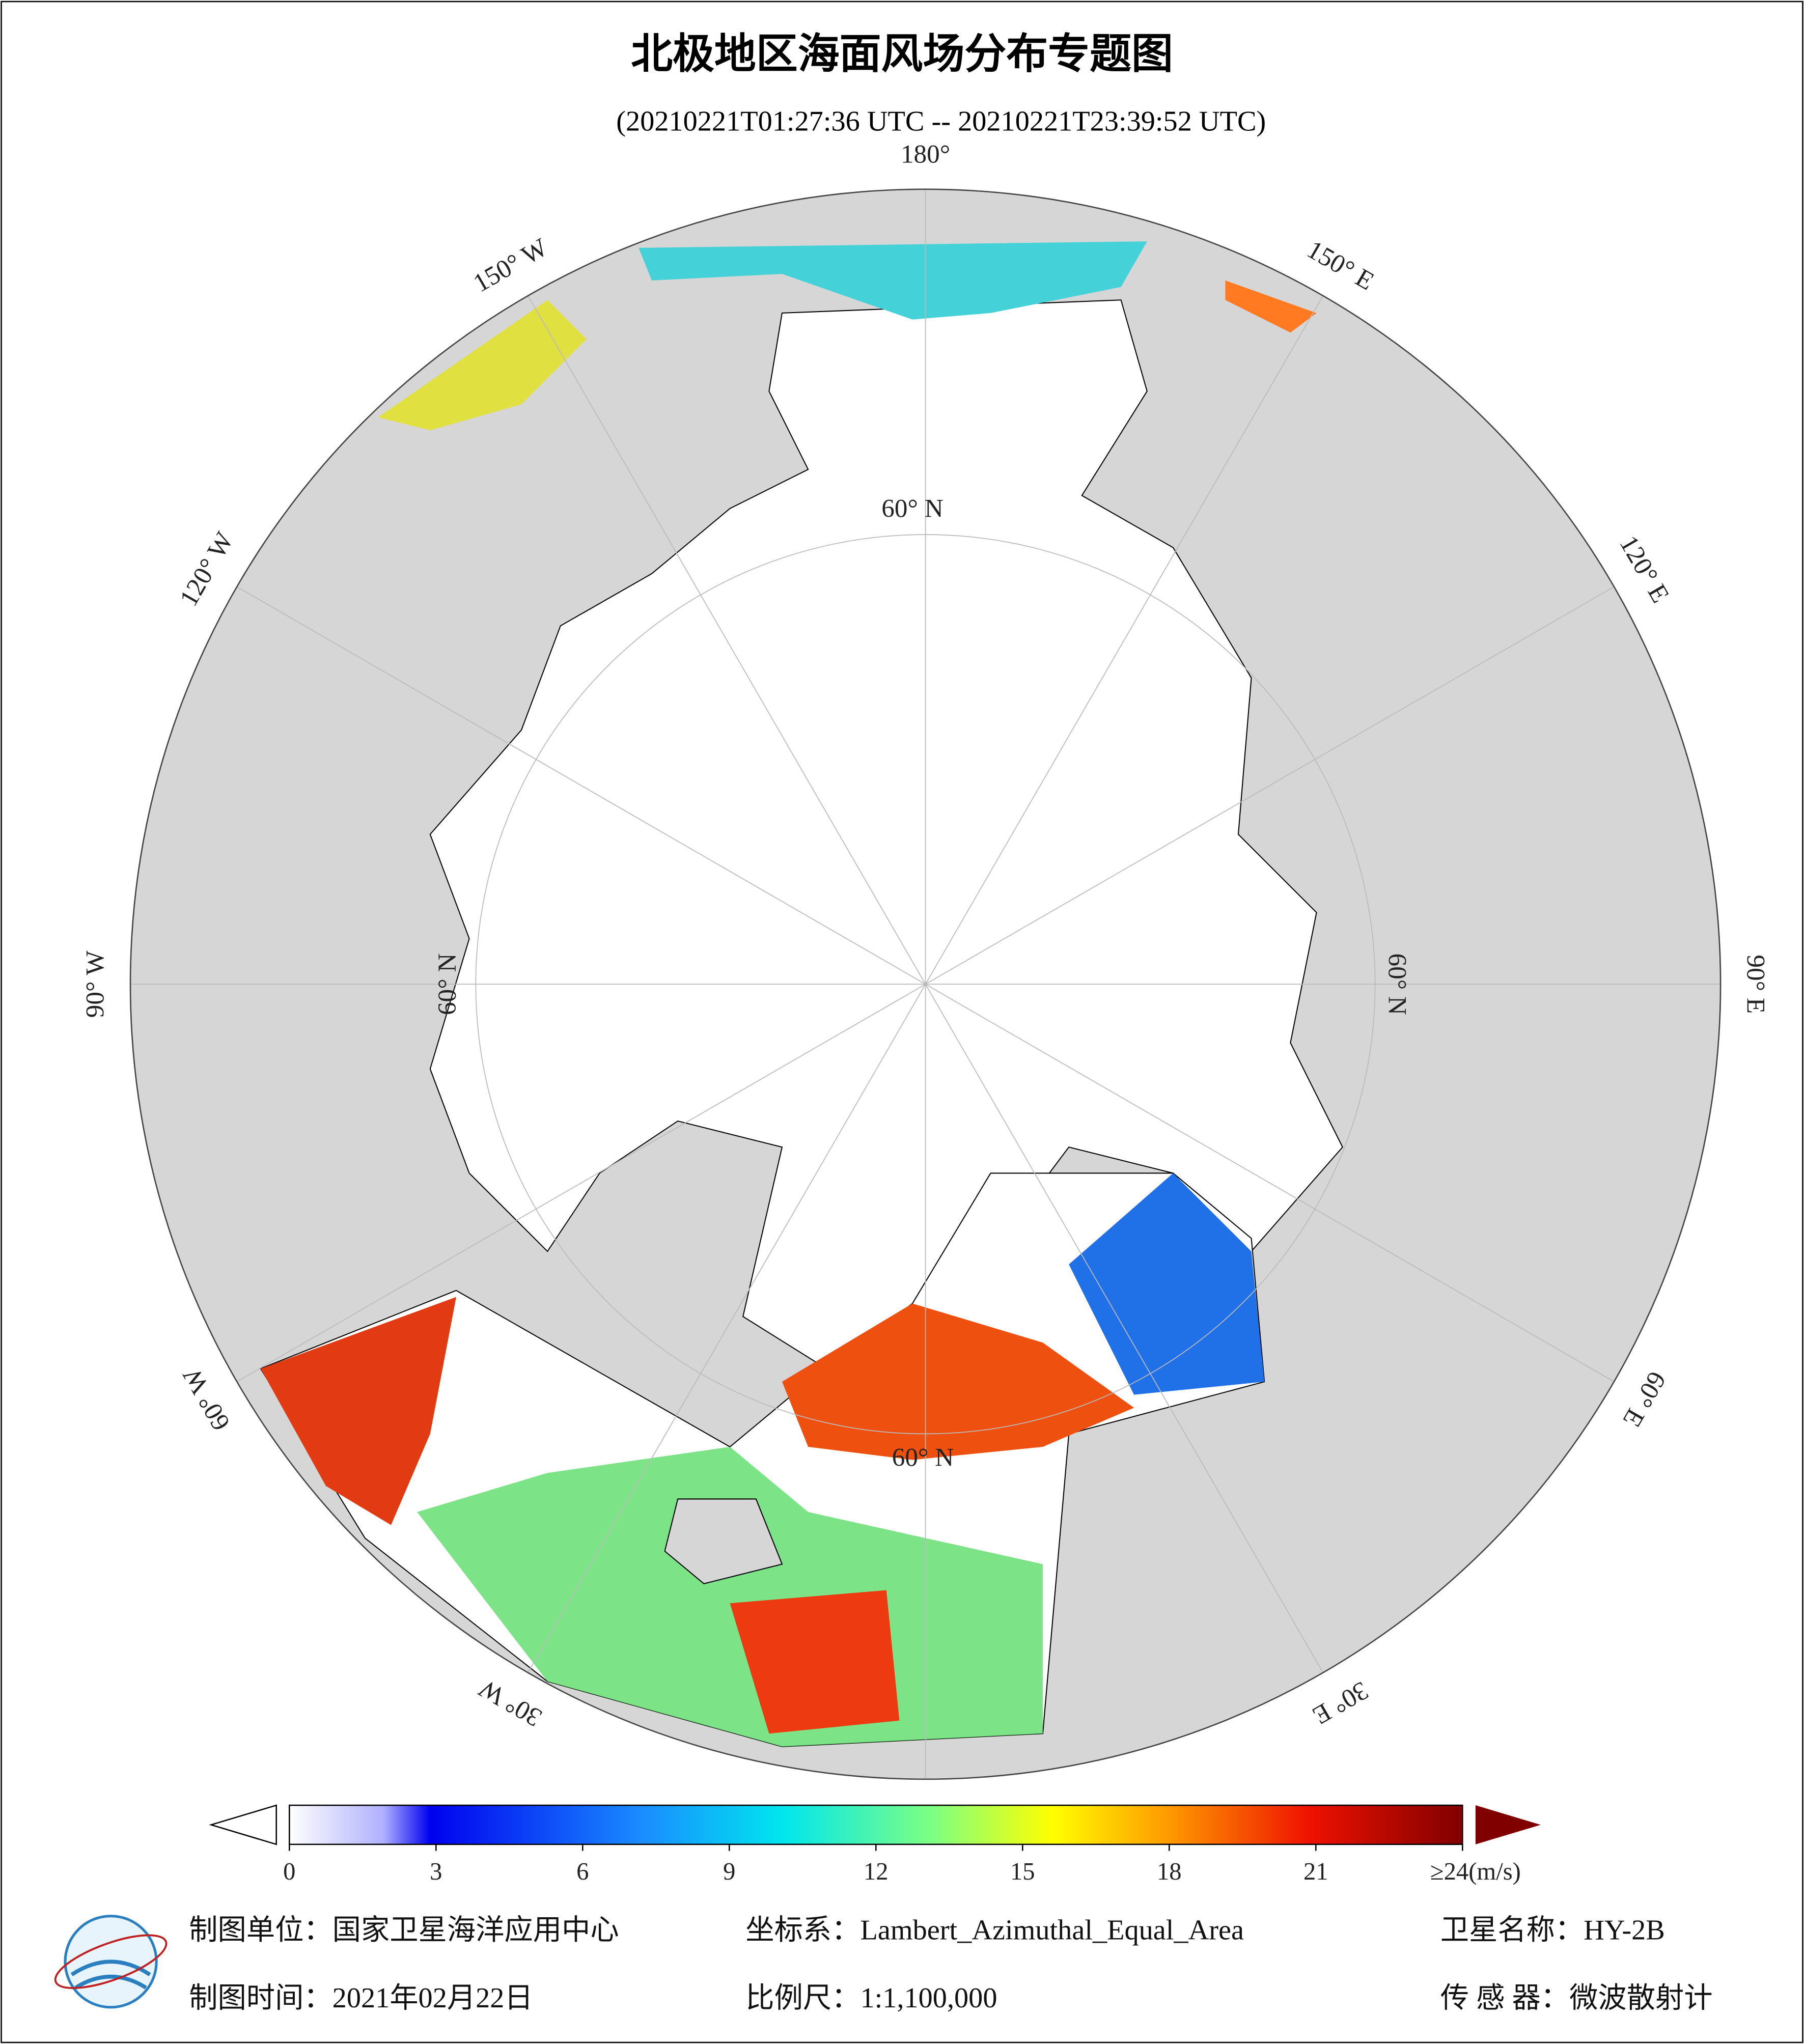 The width and height of the screenshot is (1804, 2044). What do you see at coordinates (1340, 1703) in the screenshot?
I see `longitude-label: 30° E` at bounding box center [1340, 1703].